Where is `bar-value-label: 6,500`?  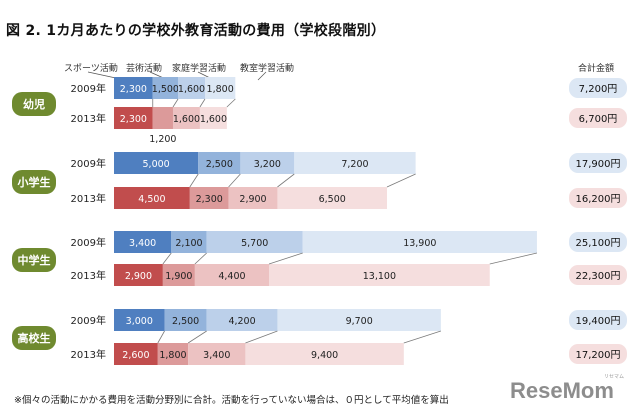
bar-value-label: 6,500 is located at coordinates (332, 199).